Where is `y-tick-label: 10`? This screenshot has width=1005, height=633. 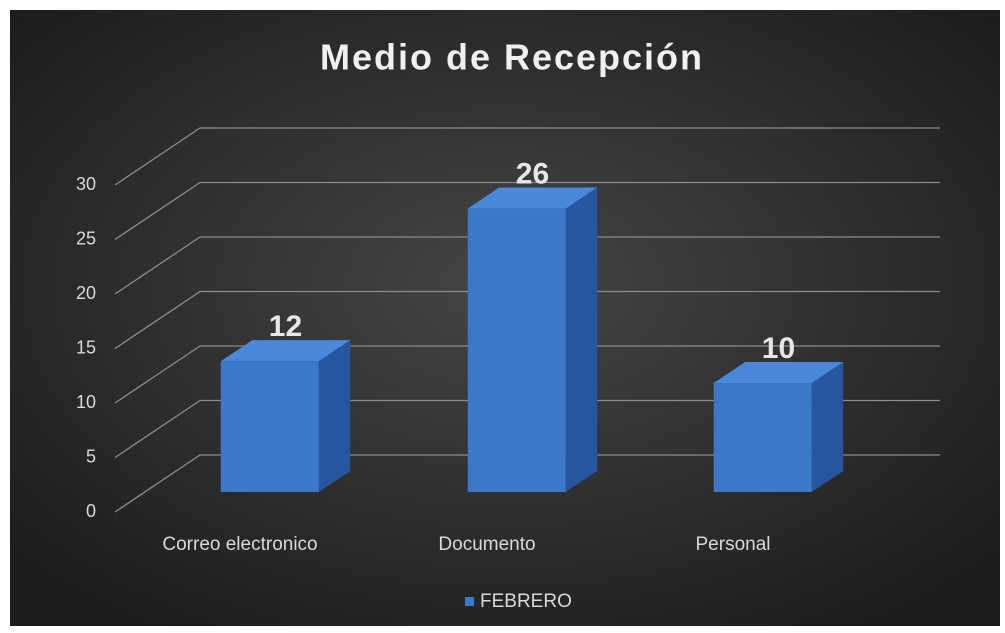 y-tick-label: 10 is located at coordinates (86, 402).